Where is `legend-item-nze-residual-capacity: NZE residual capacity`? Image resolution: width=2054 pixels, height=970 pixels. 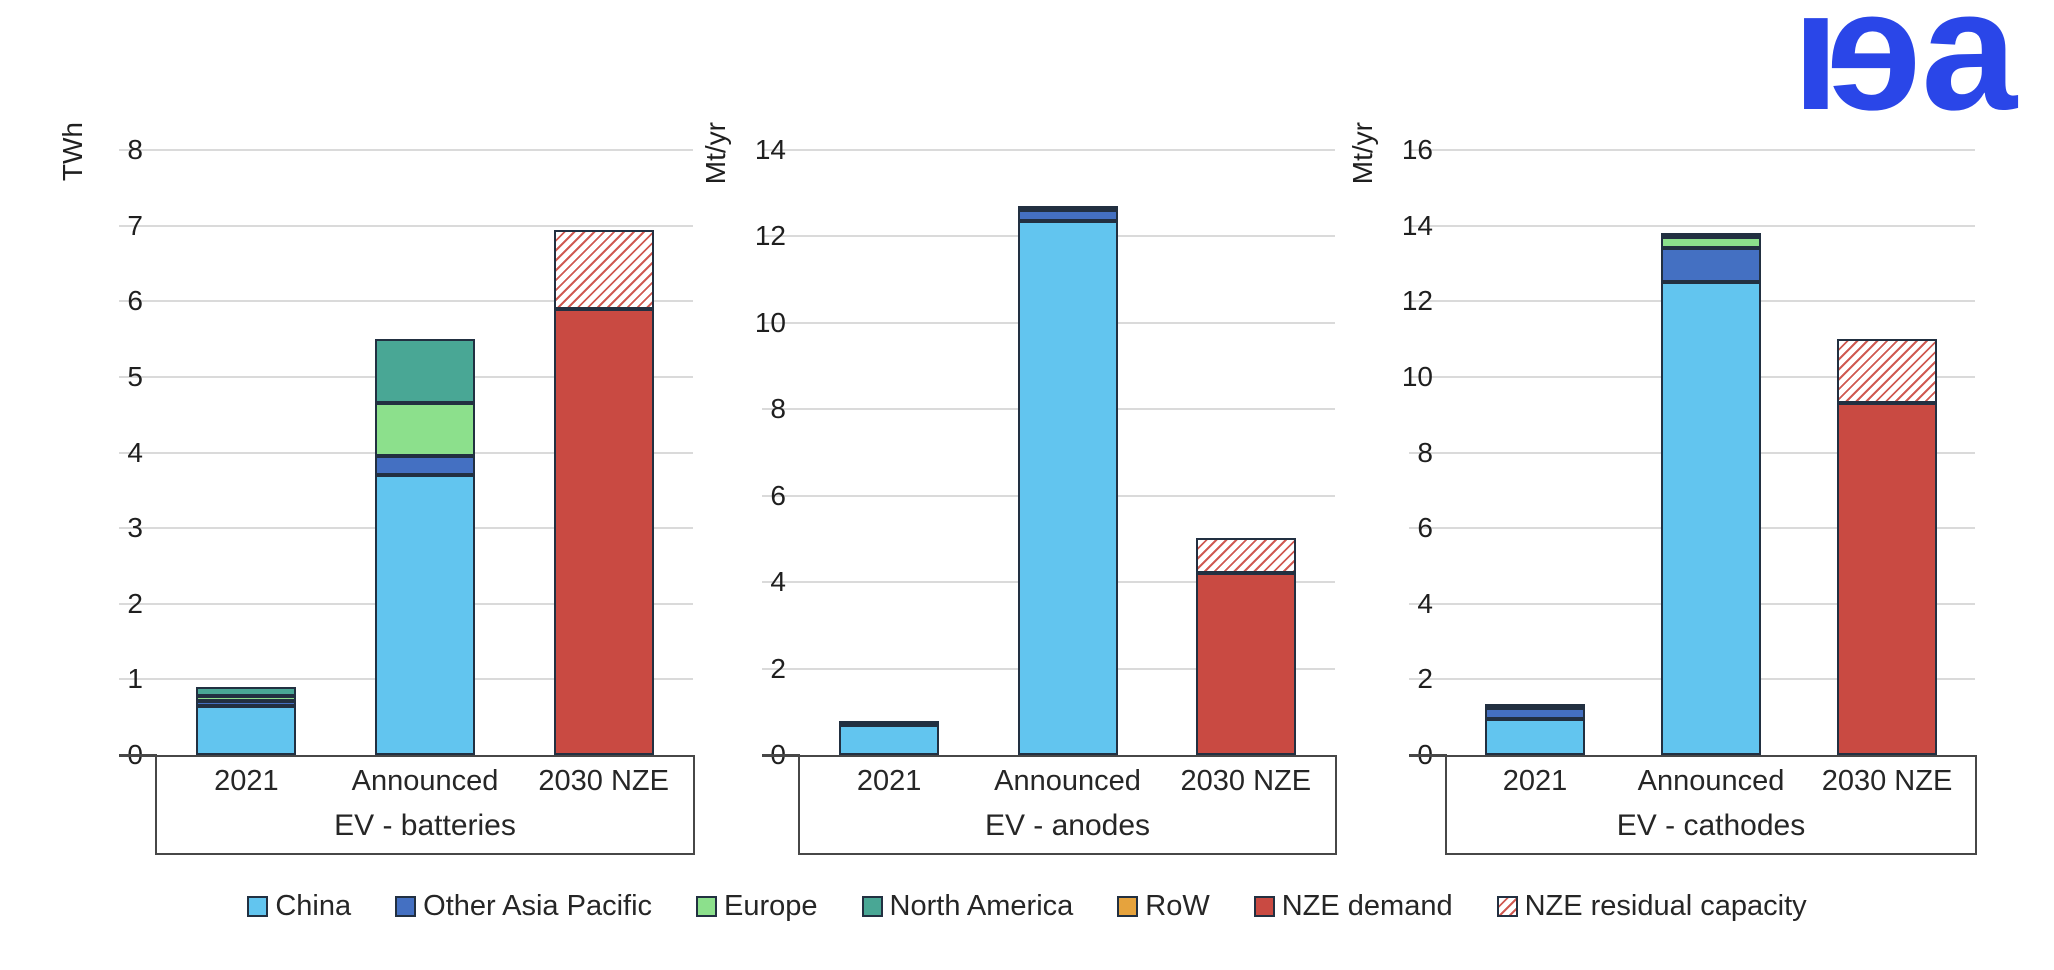
legend-item-nze-residual-capacity: NZE residual capacity is located at coordinates (1651, 906).